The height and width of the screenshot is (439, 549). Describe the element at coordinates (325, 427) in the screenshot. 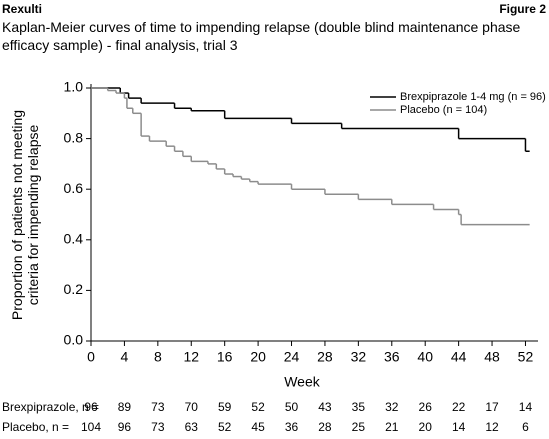

I see `risk-count: 28` at that location.